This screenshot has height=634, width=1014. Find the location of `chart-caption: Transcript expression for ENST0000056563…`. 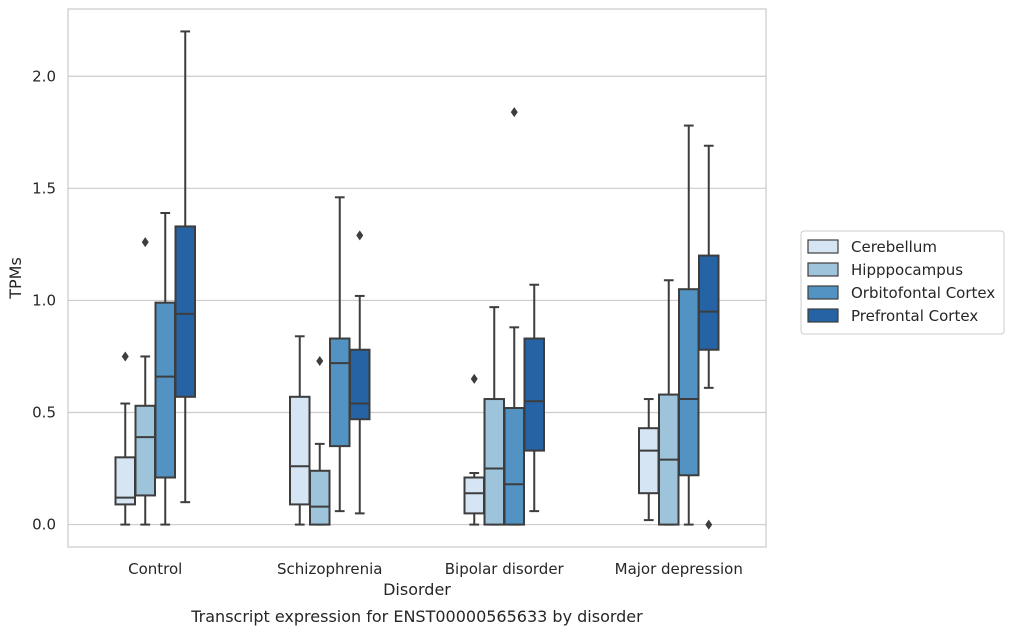

chart-caption: Transcript expression for ENST0000056563… is located at coordinates (416, 616).